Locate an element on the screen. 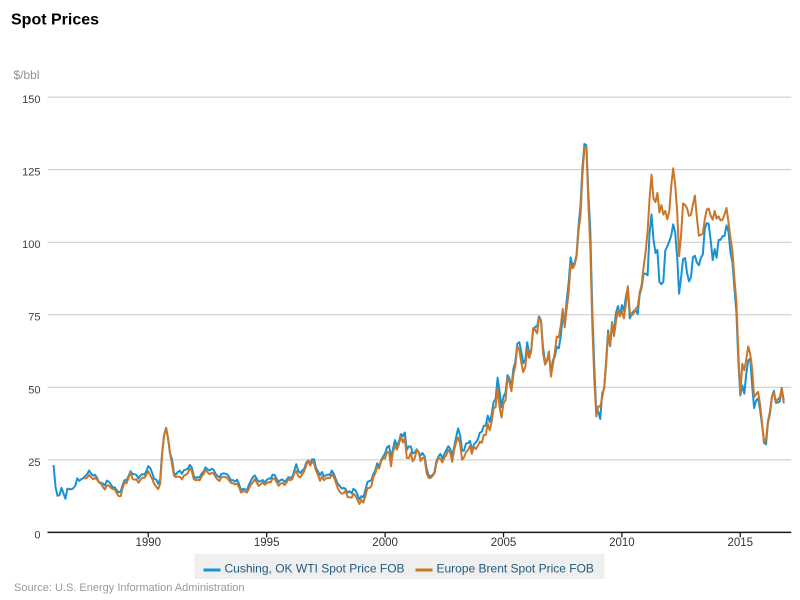  svg-text: $/bbl is located at coordinates (27, 75).